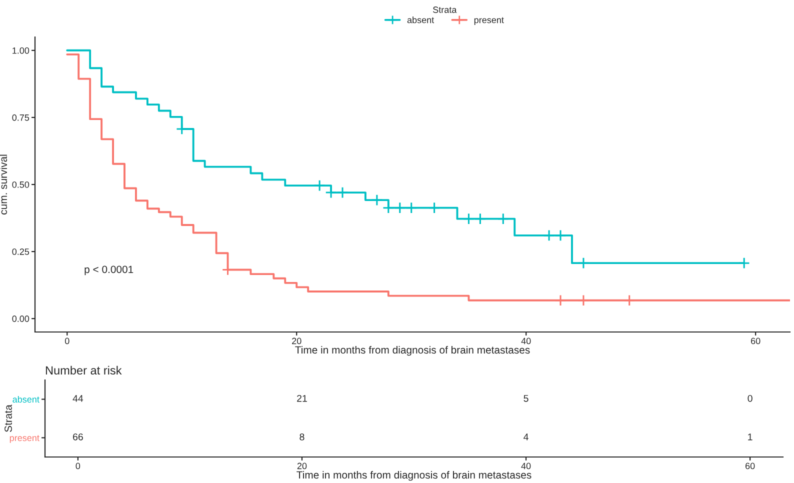  Describe the element at coordinates (420, 20) in the screenshot. I see `legend-label: absent` at that location.